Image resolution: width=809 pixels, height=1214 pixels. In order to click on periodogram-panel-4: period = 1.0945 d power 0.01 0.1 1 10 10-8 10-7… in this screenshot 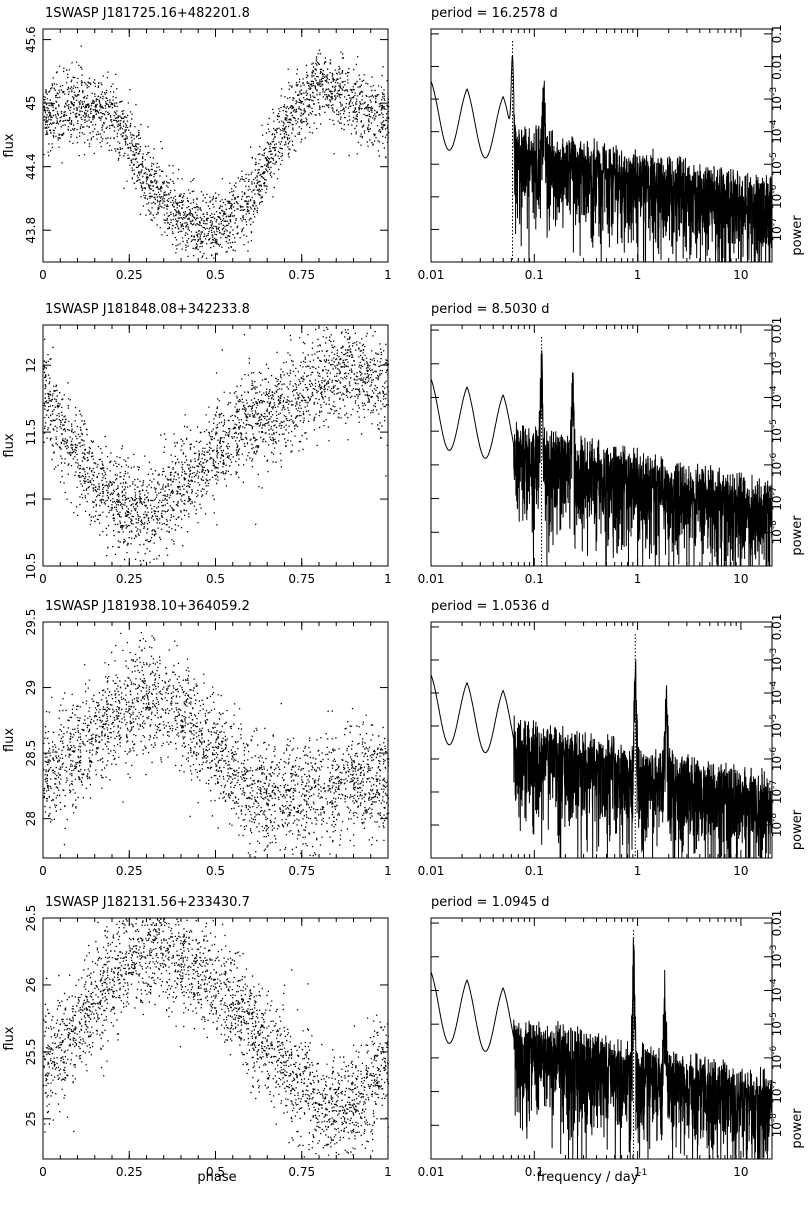, I will do `click(611, 1037)`.